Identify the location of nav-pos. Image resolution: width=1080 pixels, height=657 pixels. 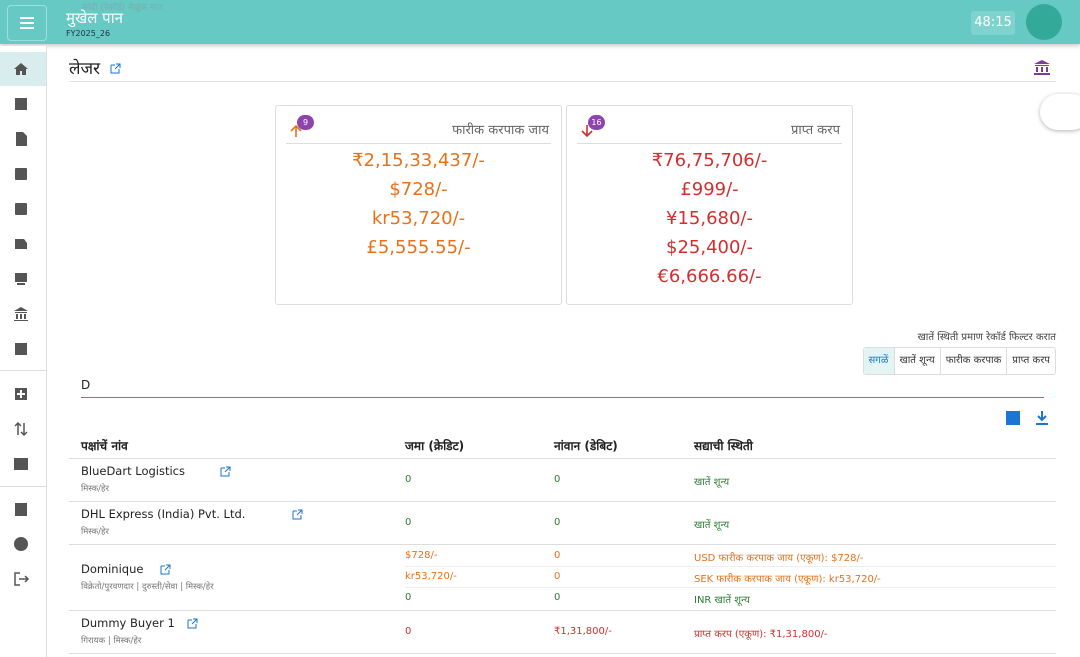
(21, 279).